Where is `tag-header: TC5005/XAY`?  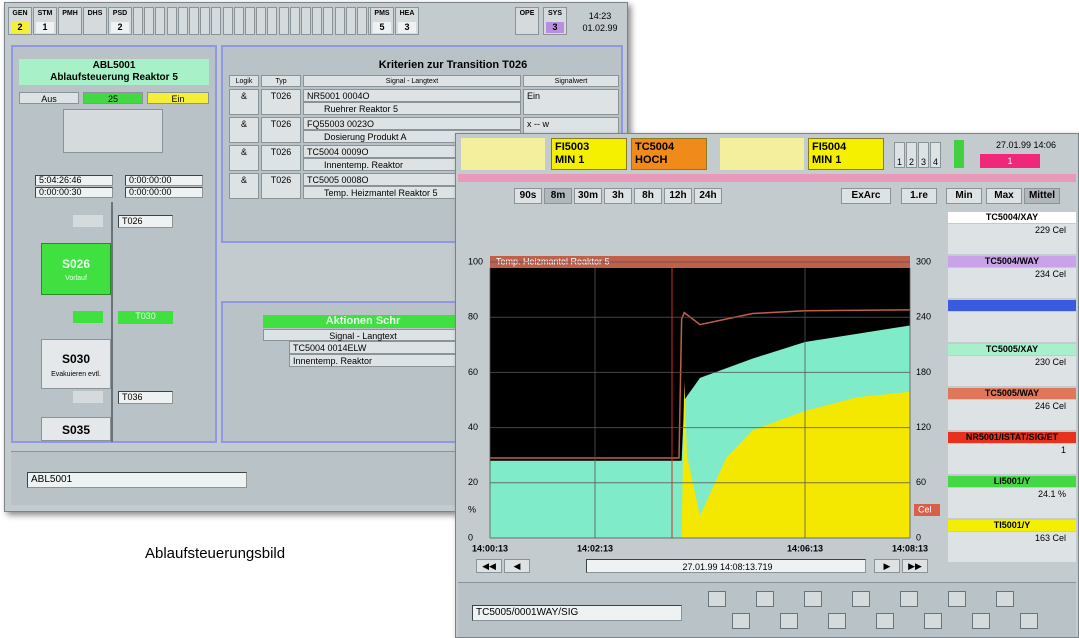 tag-header: TC5005/XAY is located at coordinates (1012, 349).